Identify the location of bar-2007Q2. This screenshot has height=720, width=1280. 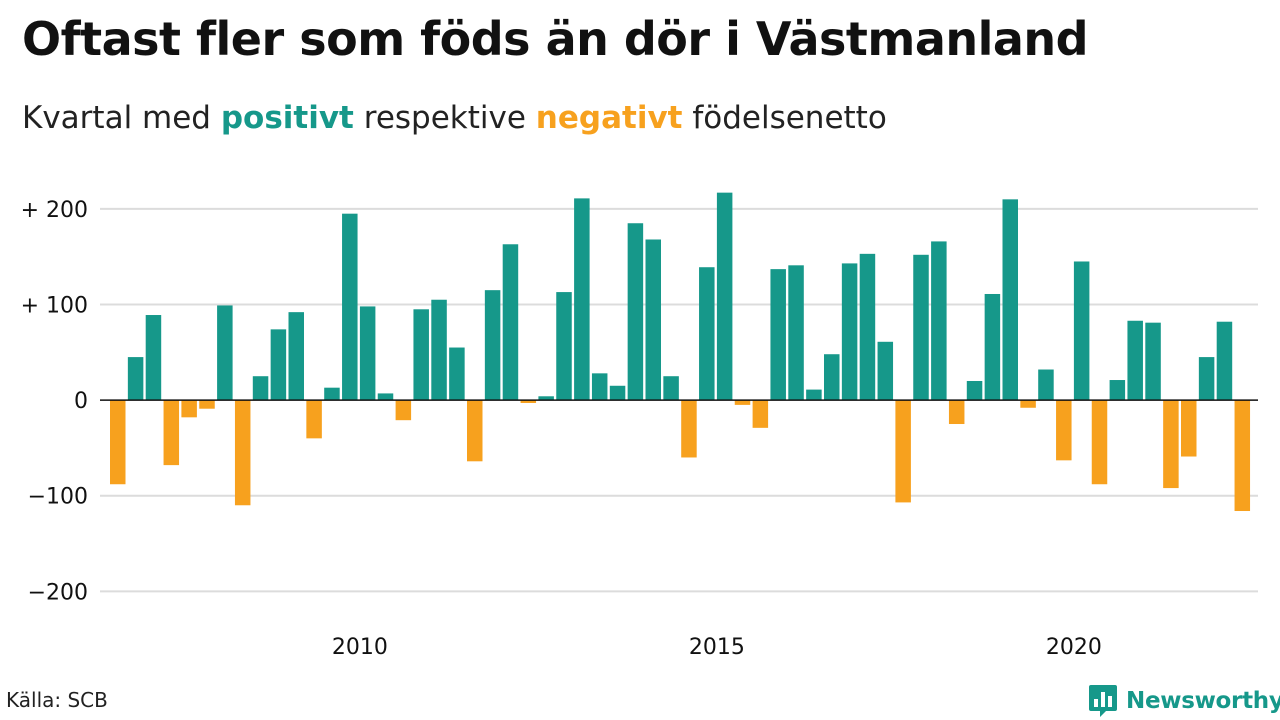
(135, 379).